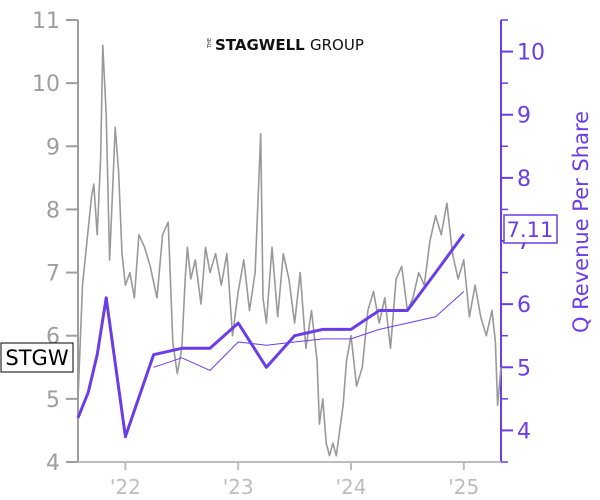 This screenshot has width=600, height=500. What do you see at coordinates (524, 305) in the screenshot?
I see `right-tick-label: 6` at bounding box center [524, 305].